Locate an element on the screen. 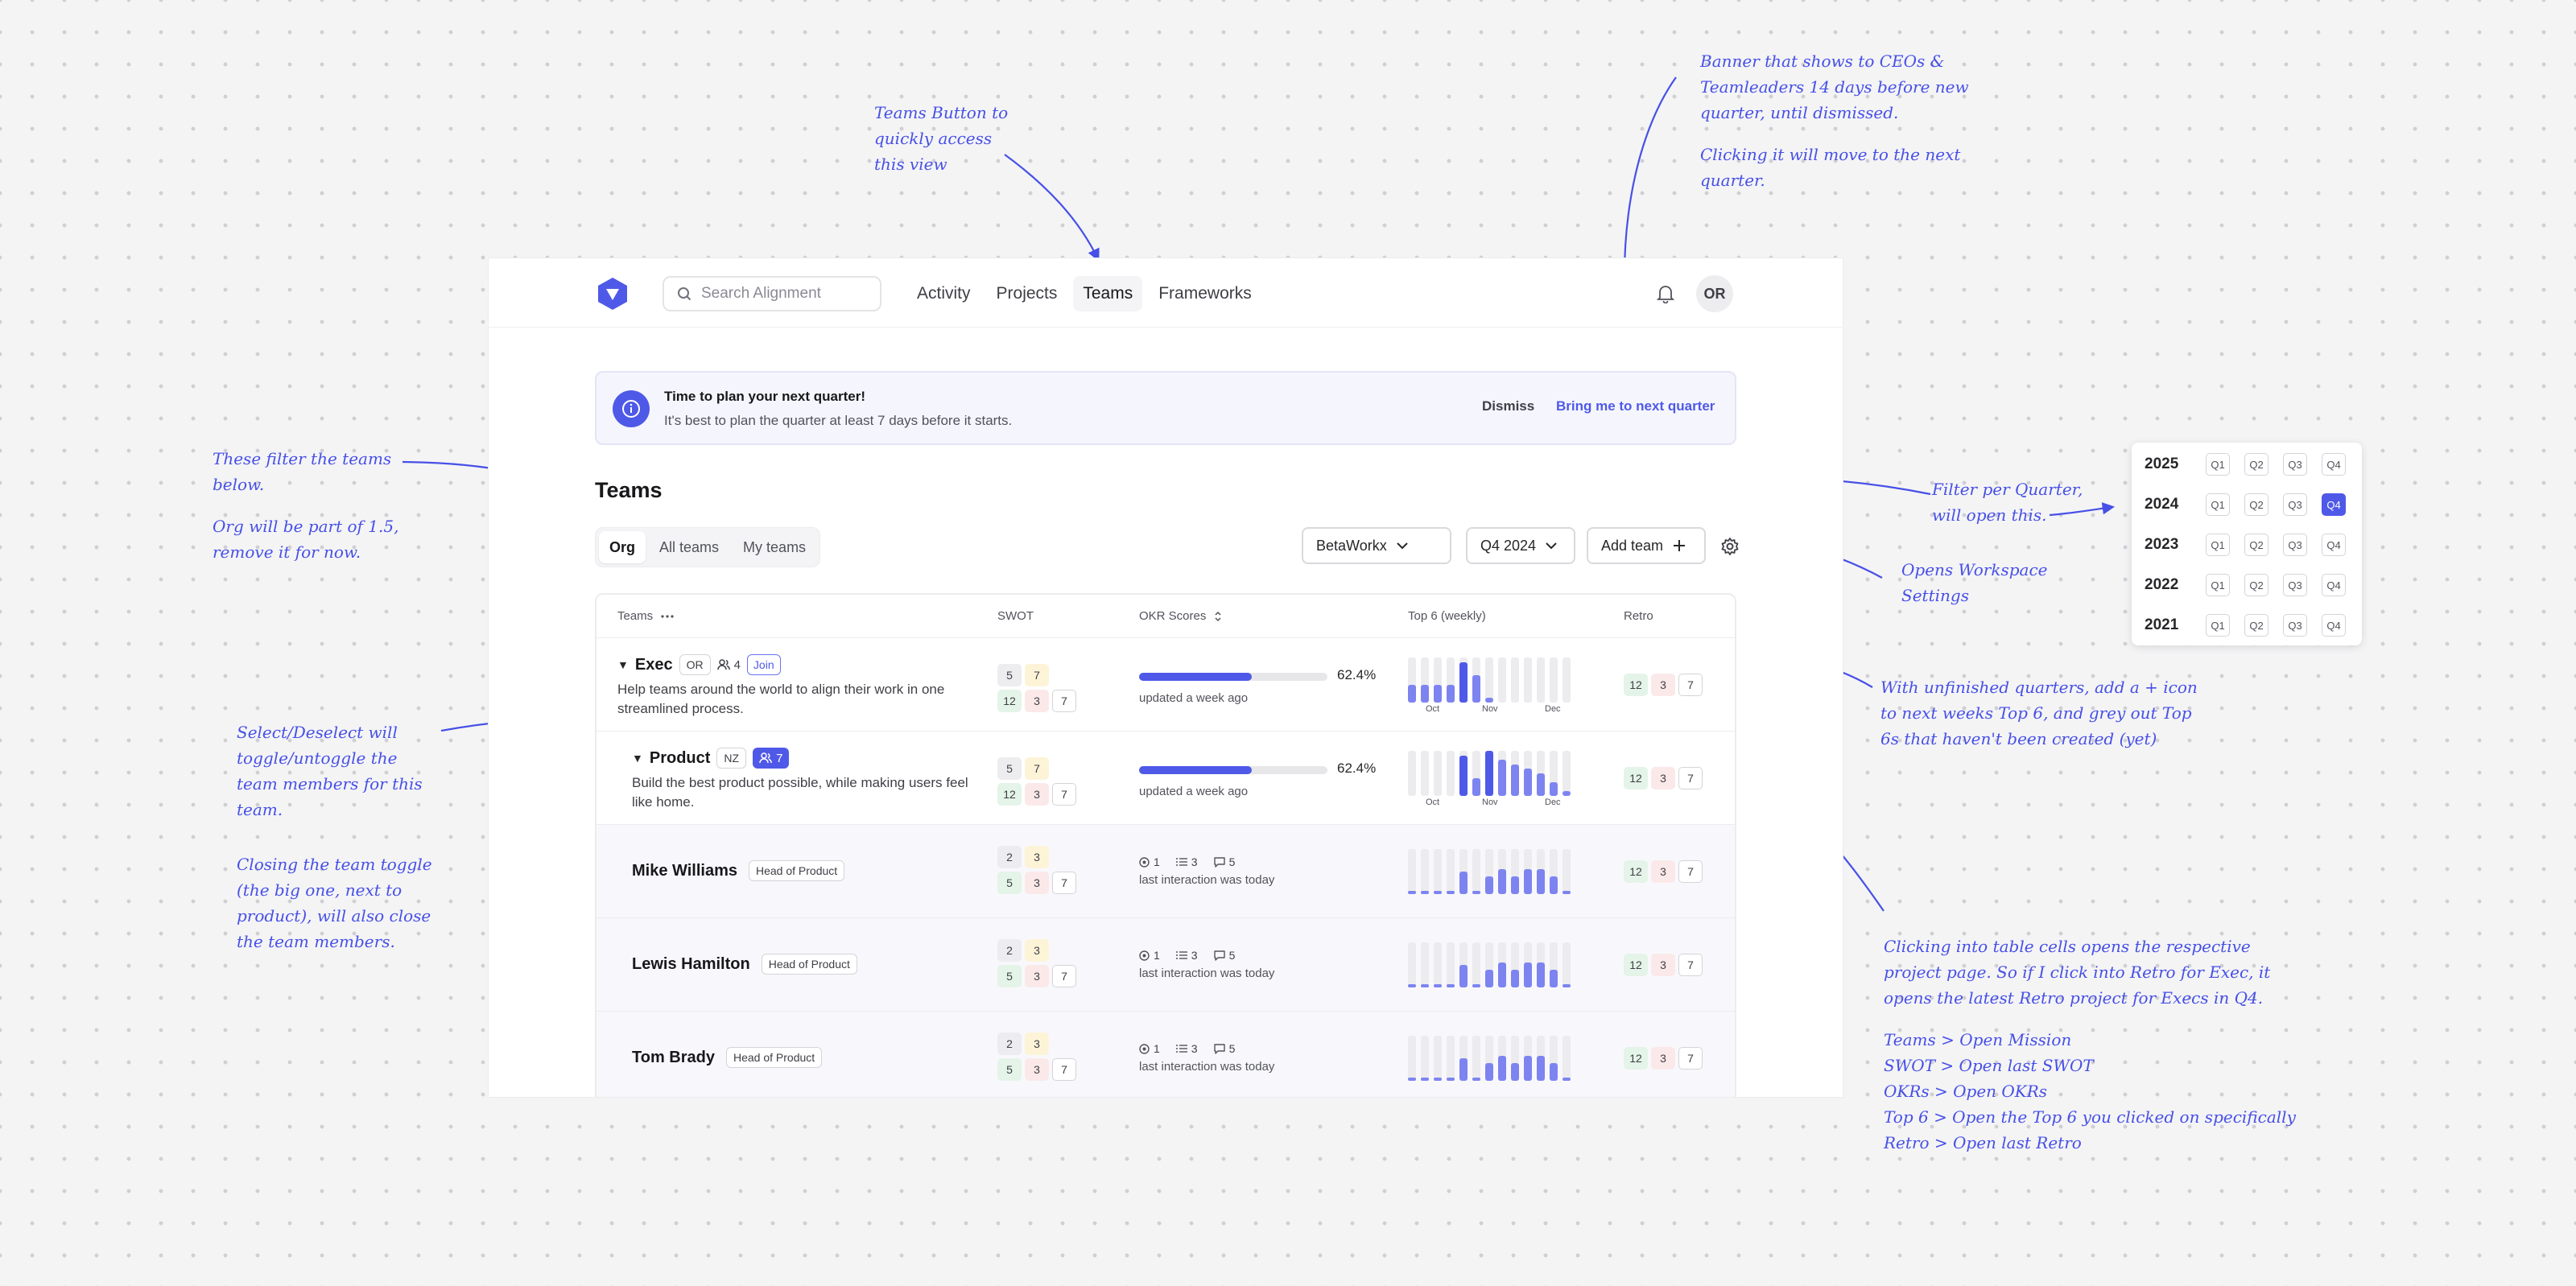 This screenshot has width=2576, height=1286. join-button: Join is located at coordinates (763, 664).